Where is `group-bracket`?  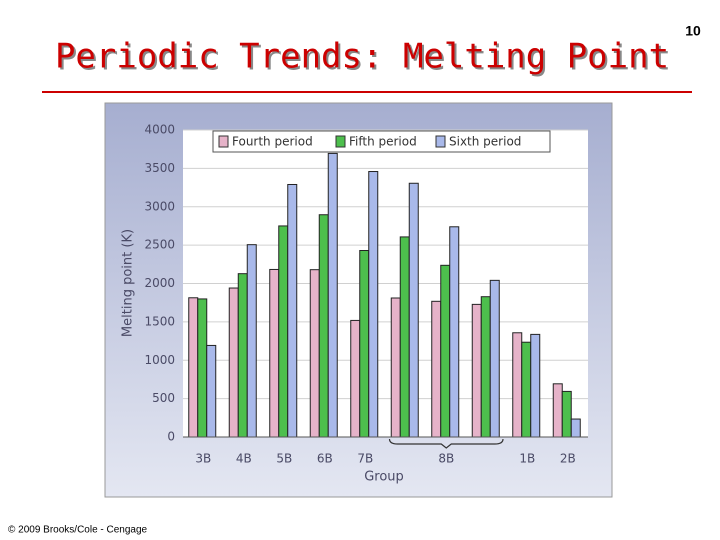
group-bracket is located at coordinates (446, 443).